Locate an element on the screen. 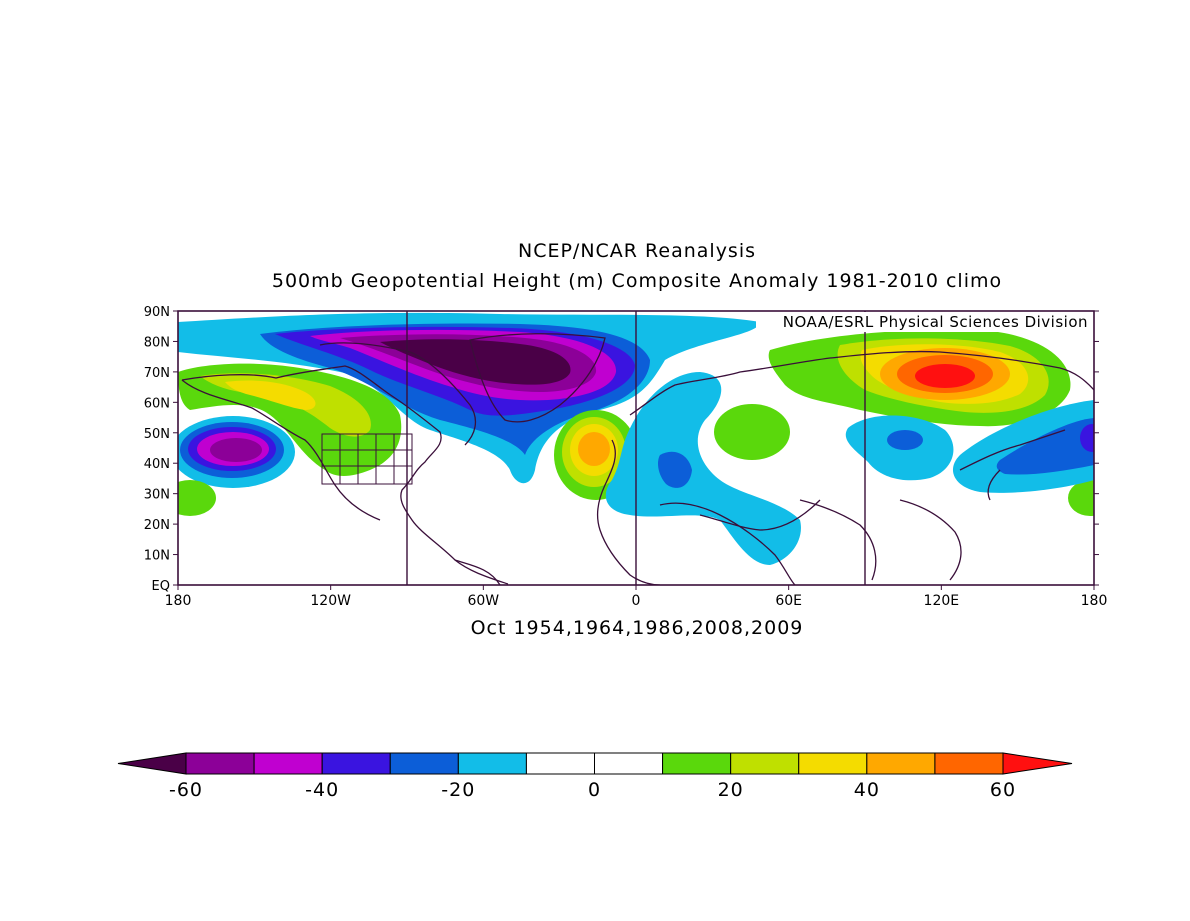  neg-anomaly-east-asia-core is located at coordinates (905, 440).